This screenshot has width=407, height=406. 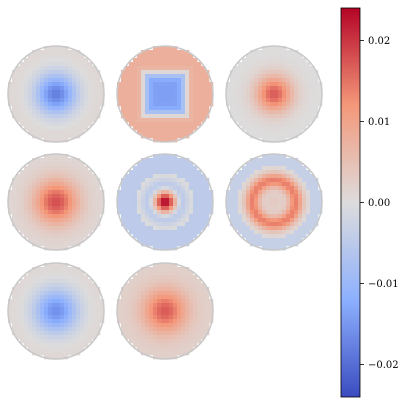 What do you see at coordinates (56, 311) in the screenshot?
I see `panel-outline` at bounding box center [56, 311].